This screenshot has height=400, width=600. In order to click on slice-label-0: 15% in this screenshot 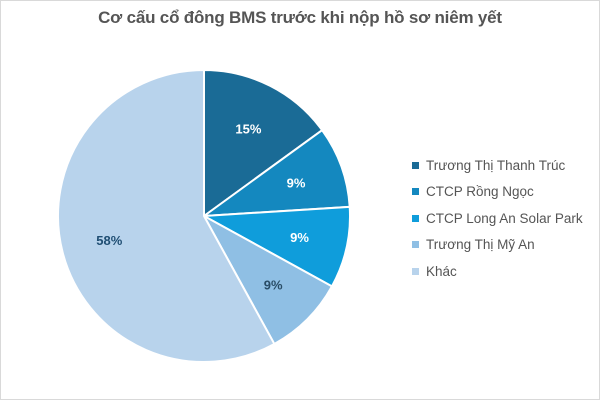, I will do `click(248, 128)`.